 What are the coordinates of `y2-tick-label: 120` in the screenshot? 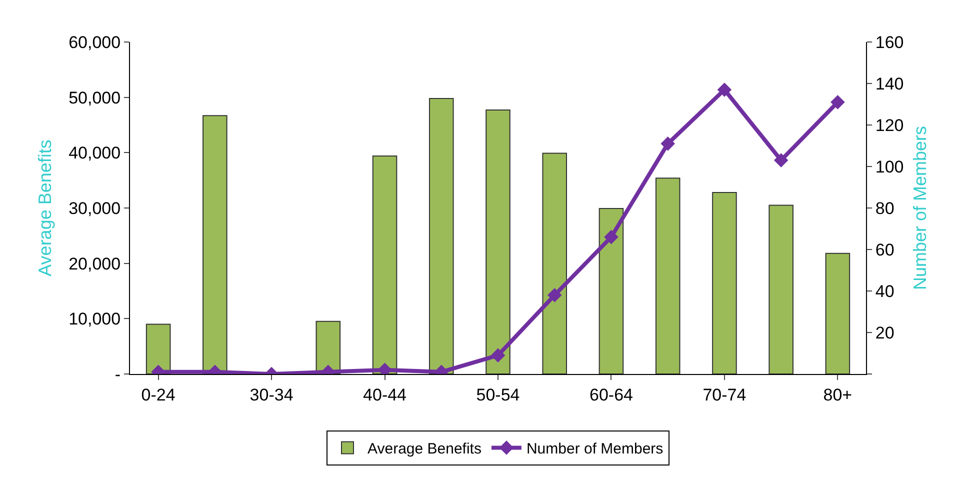 It's located at (889, 125).